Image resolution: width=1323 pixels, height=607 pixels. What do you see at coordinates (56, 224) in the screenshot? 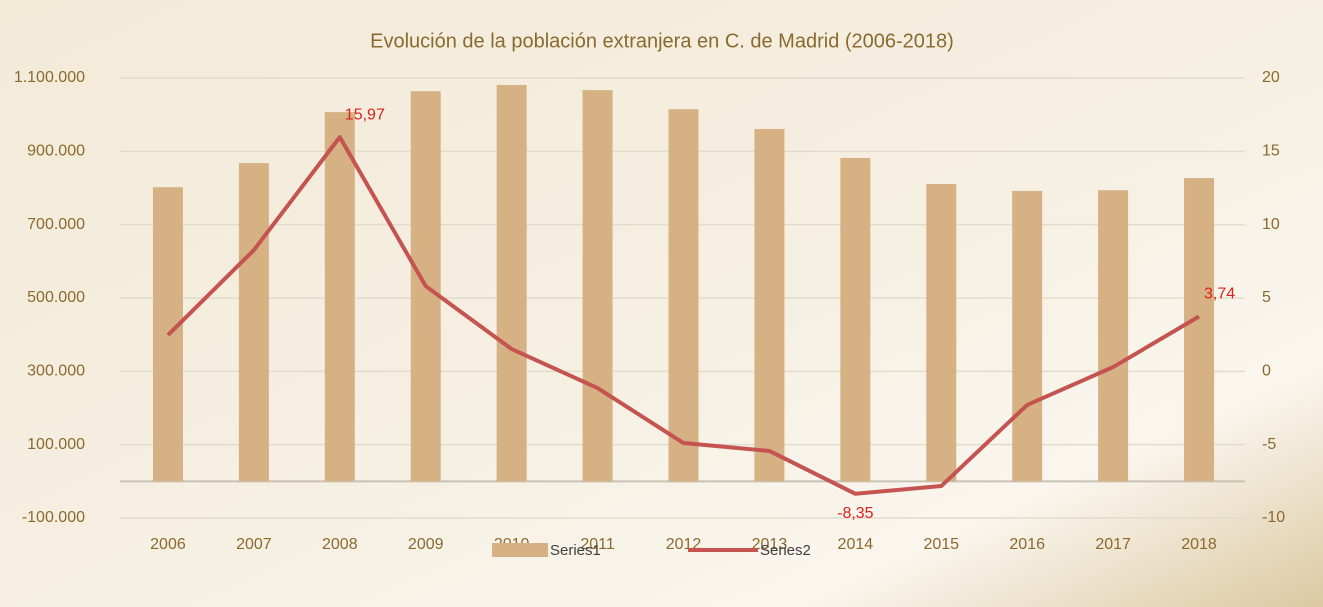
I see `y-tick-label: 700.000` at bounding box center [56, 224].